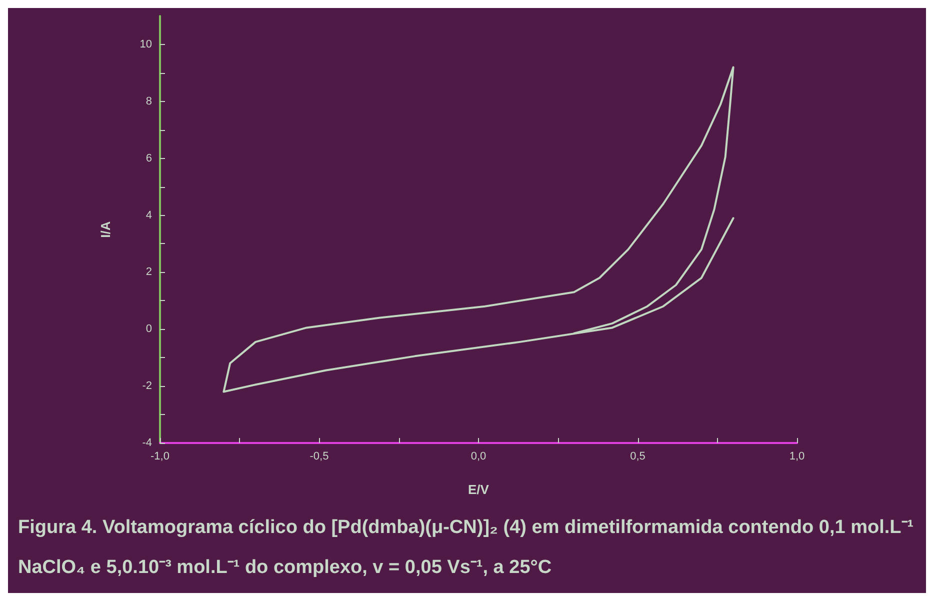 The image size is (934, 601). I want to click on x-tick-label: -0,5, so click(319, 456).